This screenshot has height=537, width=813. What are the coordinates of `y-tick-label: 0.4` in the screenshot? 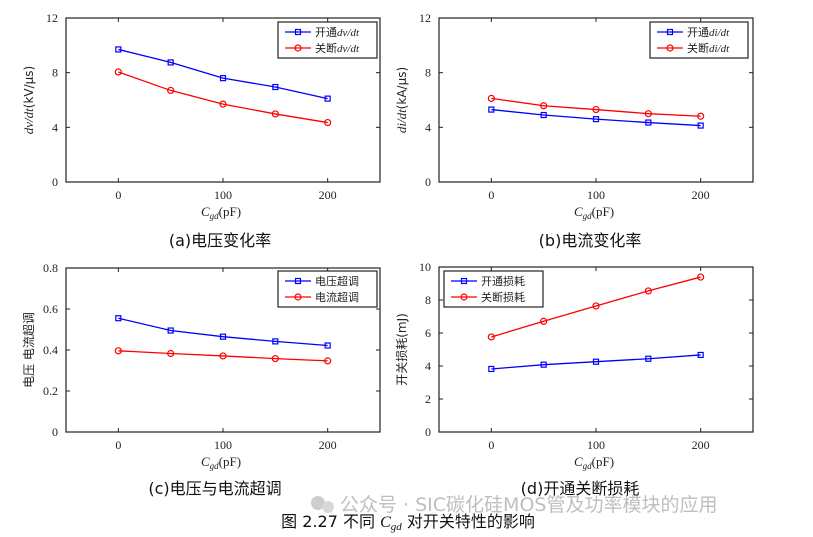 It's located at (50, 350).